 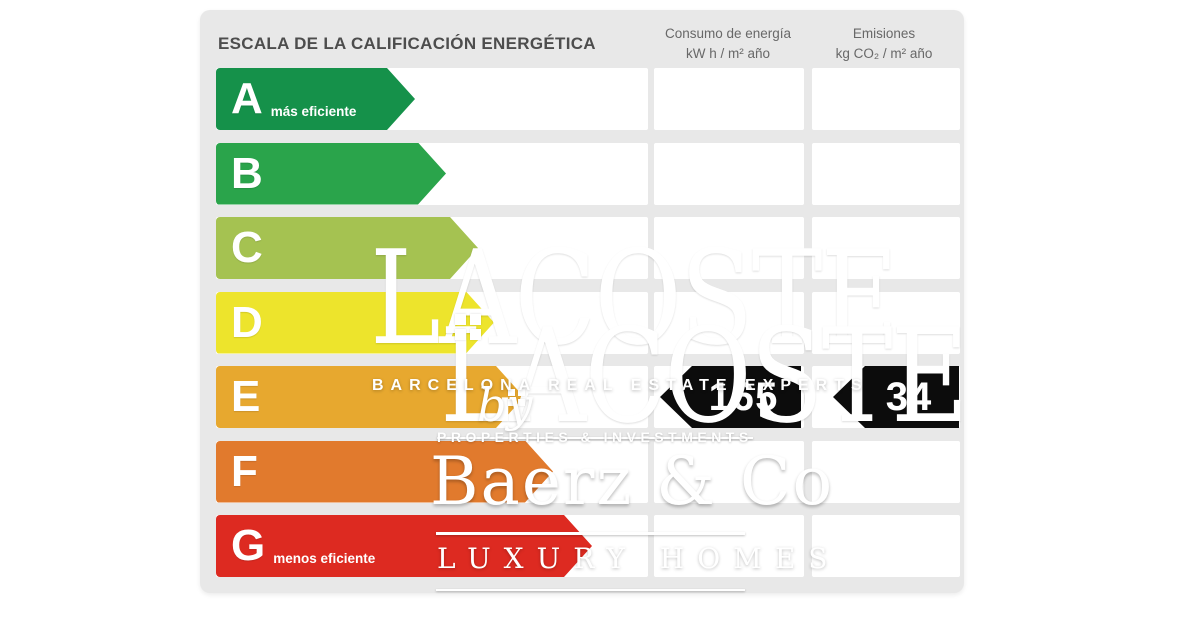 I want to click on rating-arrow: A más eficiente, so click(x=315, y=99).